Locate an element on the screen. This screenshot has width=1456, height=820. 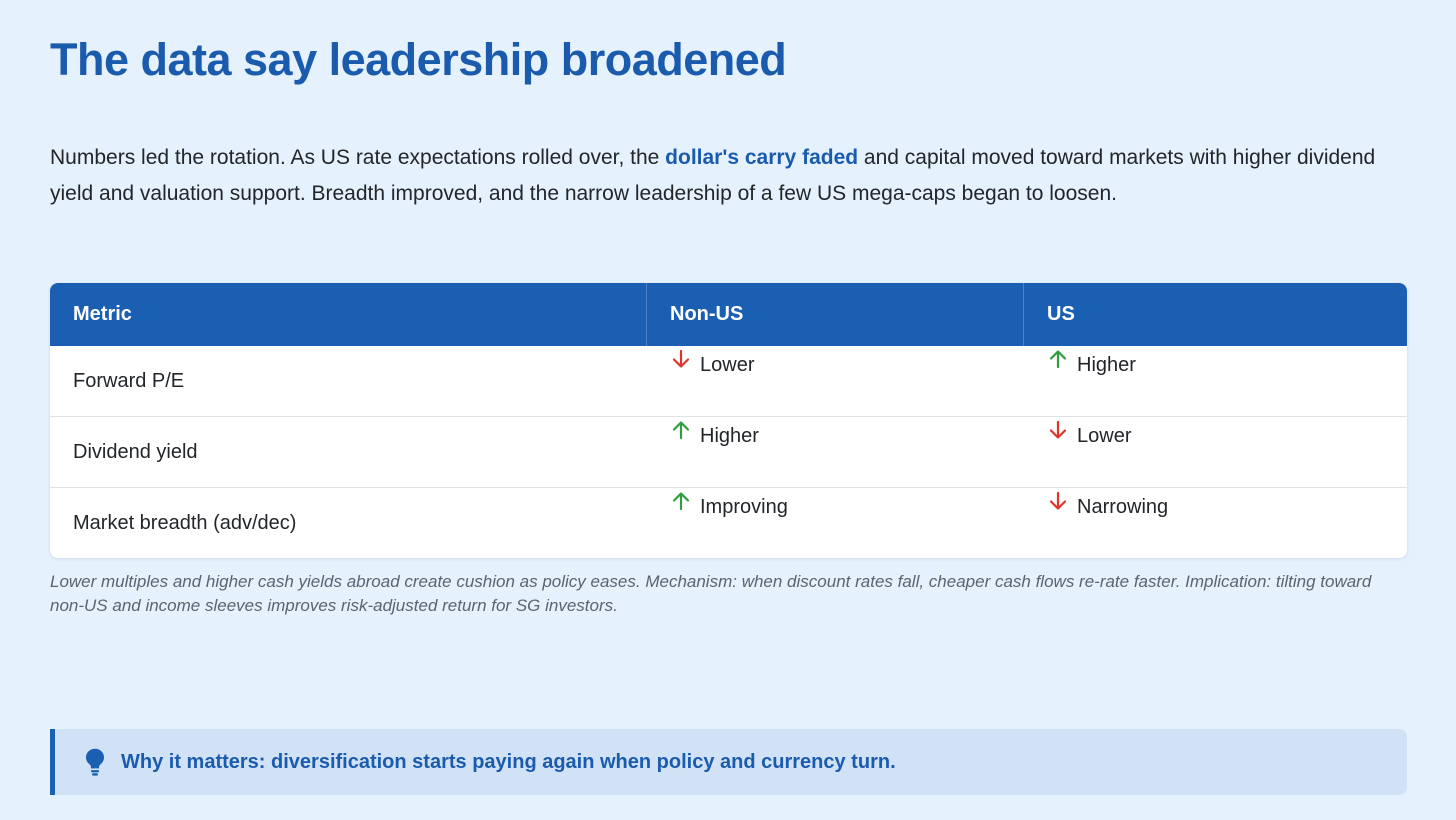
non-us-cell: Higher is located at coordinates (835, 452).